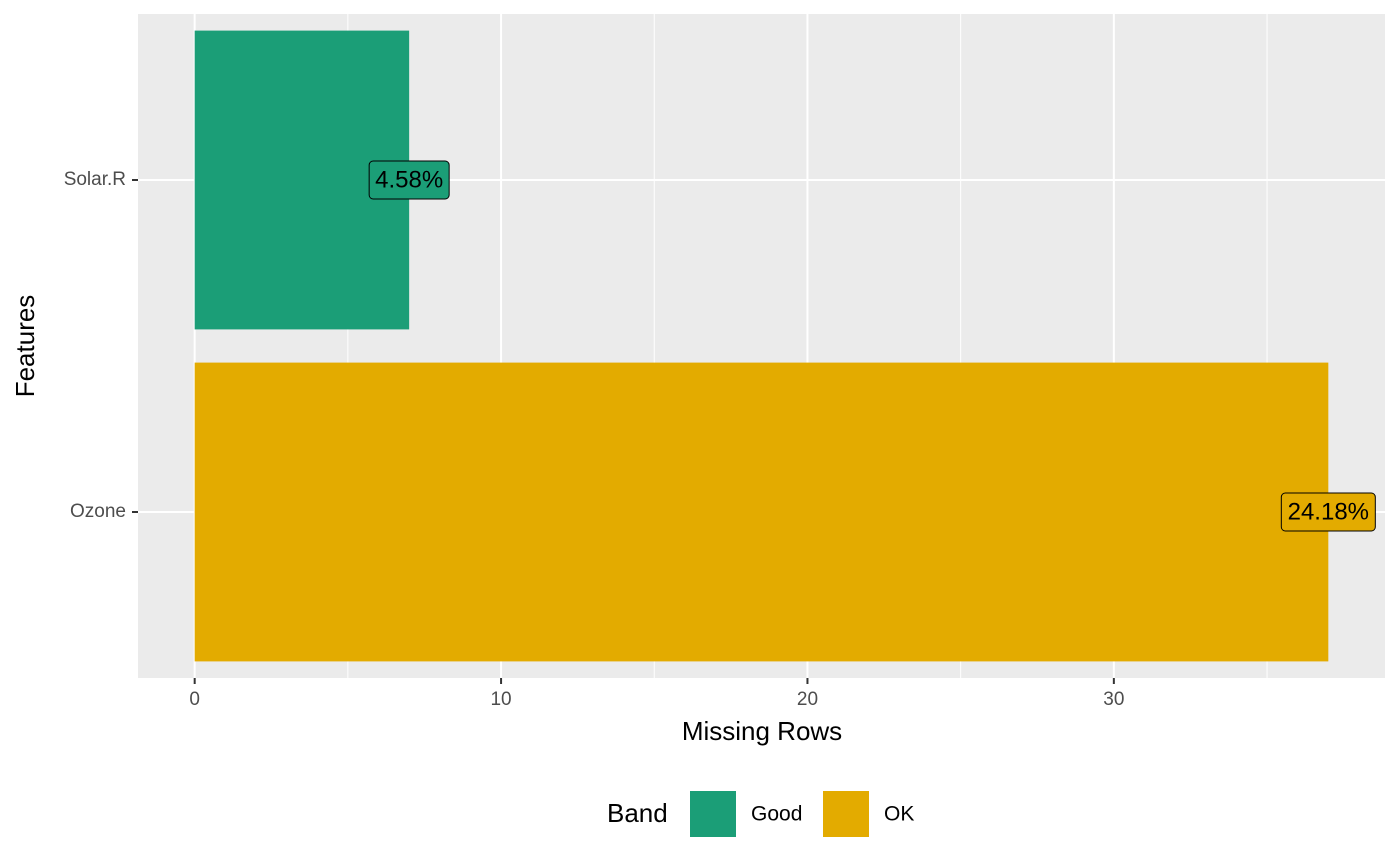  Describe the element at coordinates (762, 731) in the screenshot. I see `x-axis-title: Missing Rows` at that location.